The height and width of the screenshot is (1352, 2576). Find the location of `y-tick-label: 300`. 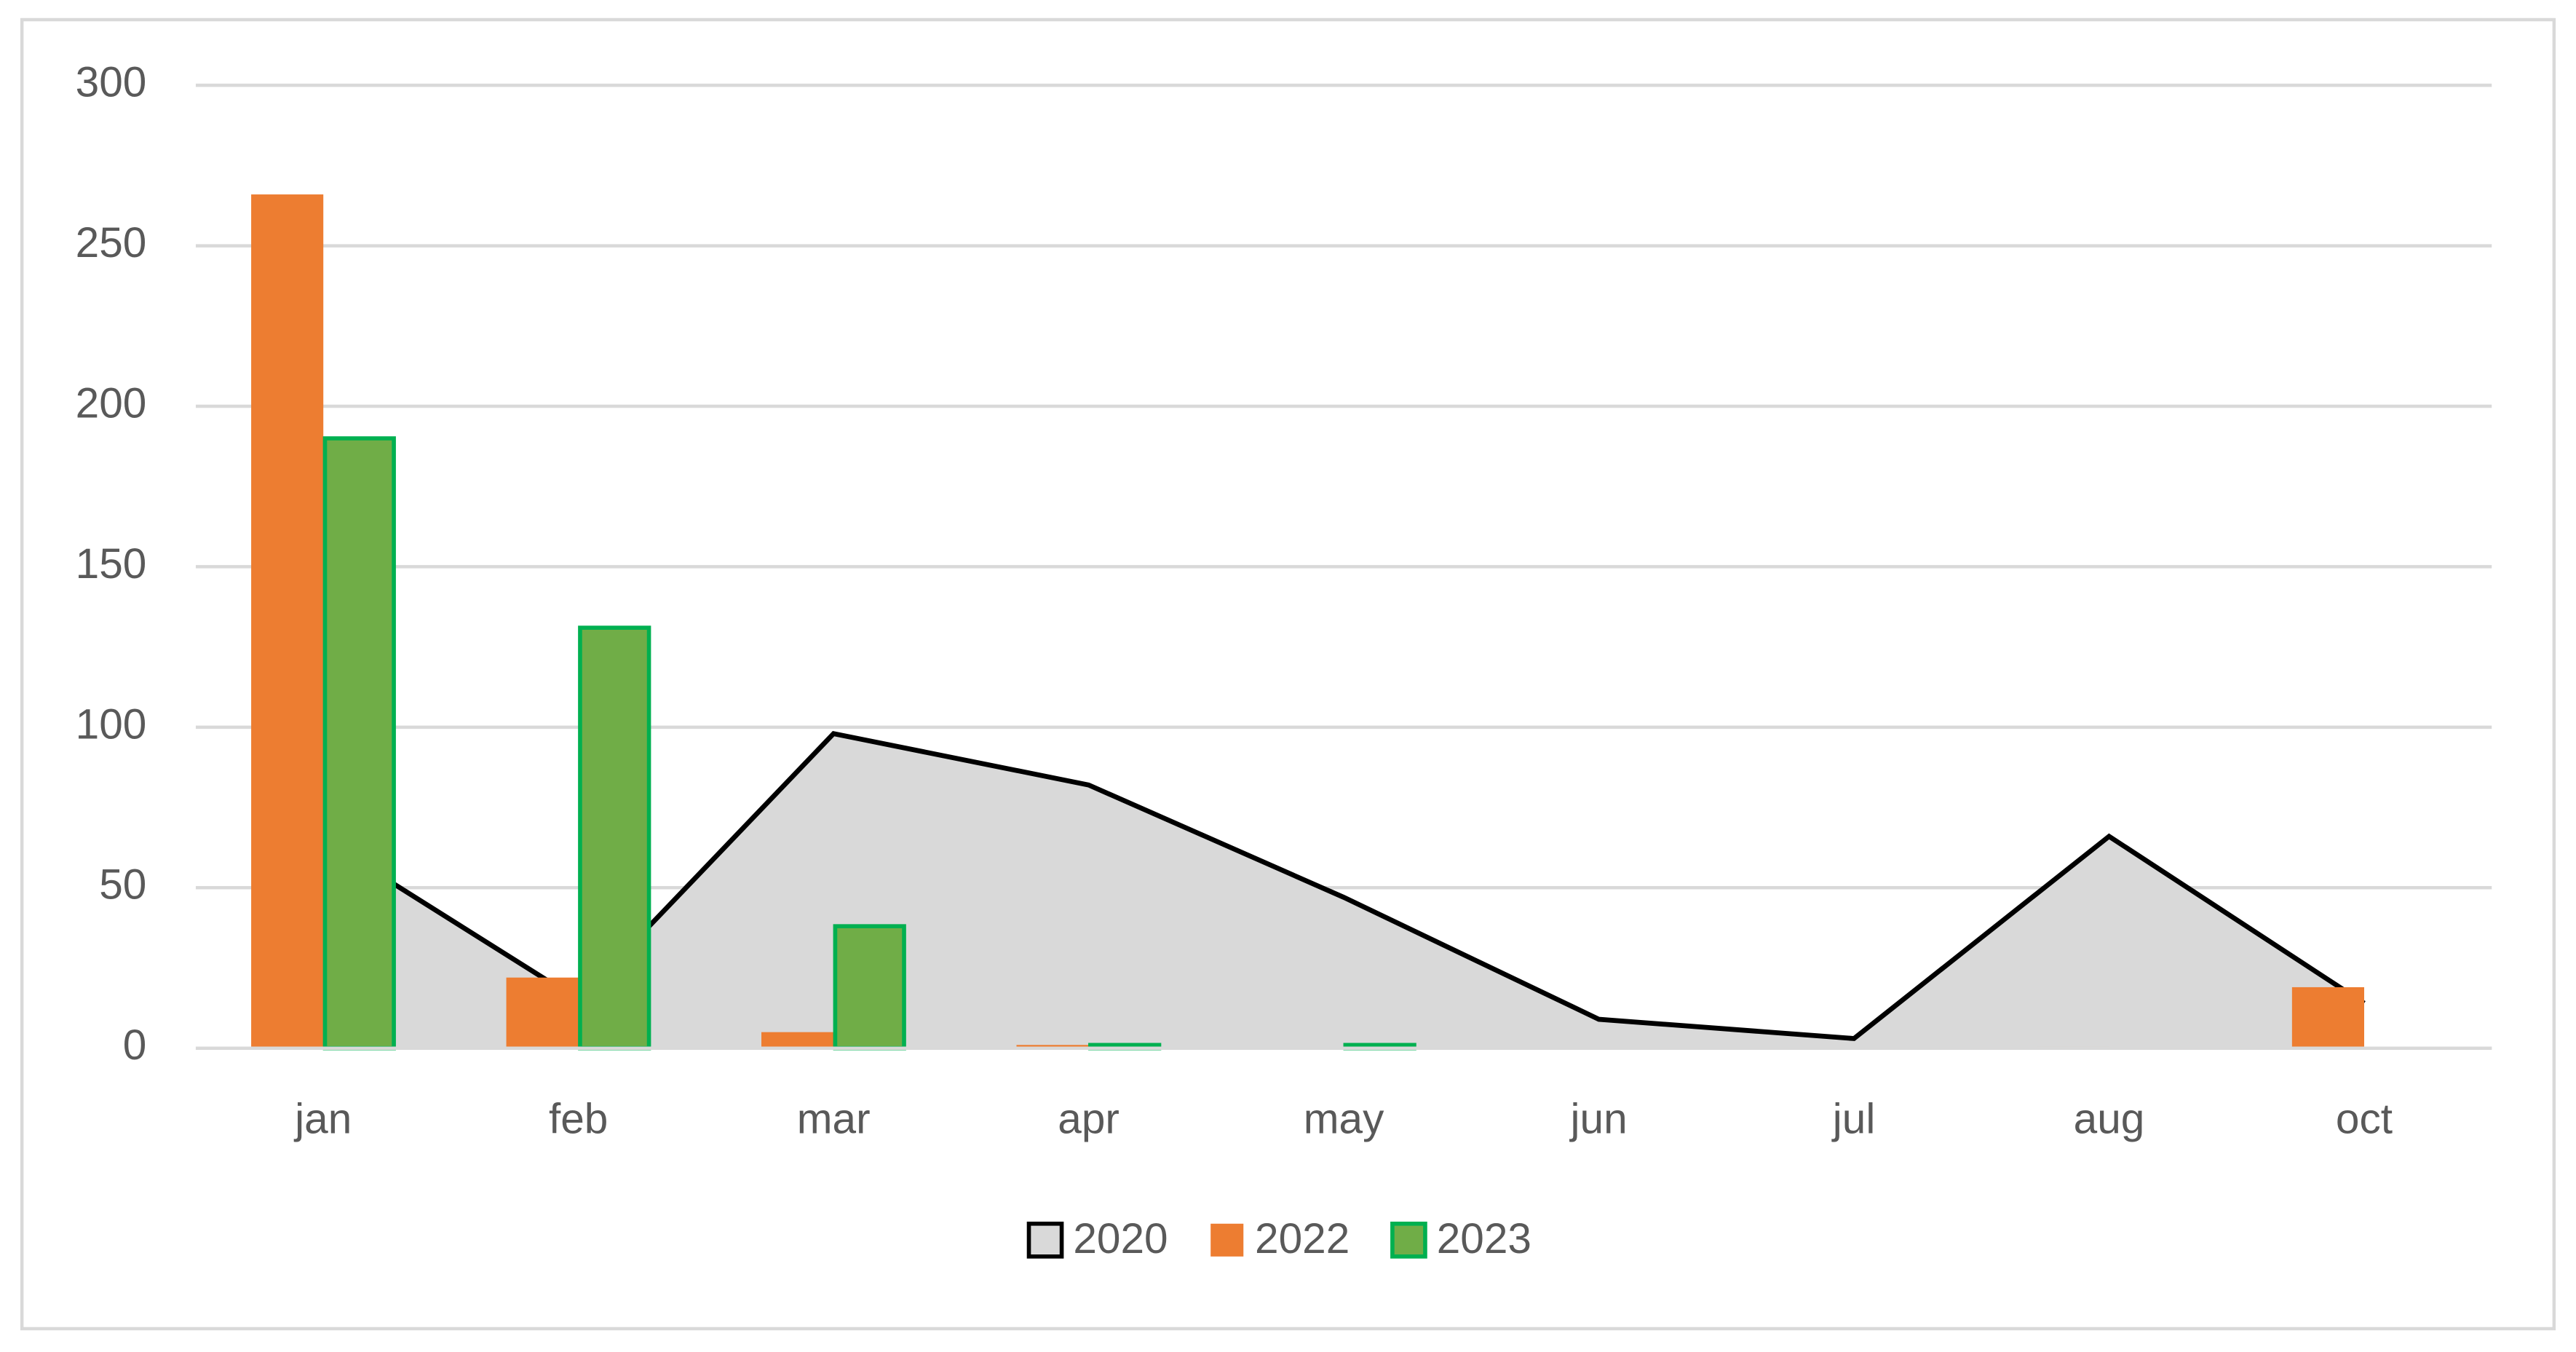

y-tick-label: 300 is located at coordinates (111, 82).